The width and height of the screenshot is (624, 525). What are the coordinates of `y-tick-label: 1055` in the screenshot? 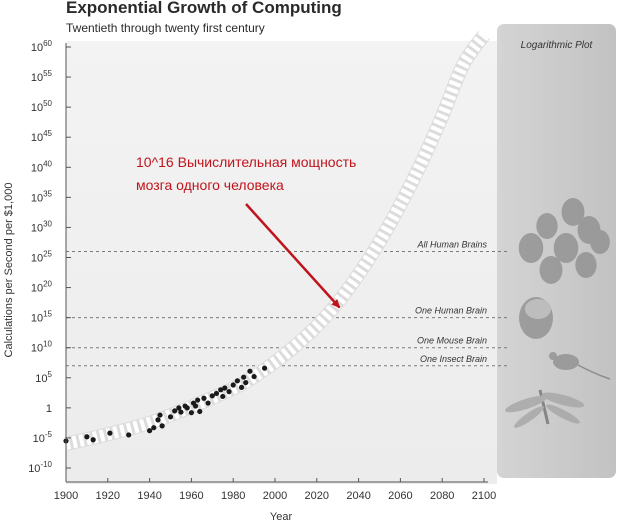 It's located at (42, 76).